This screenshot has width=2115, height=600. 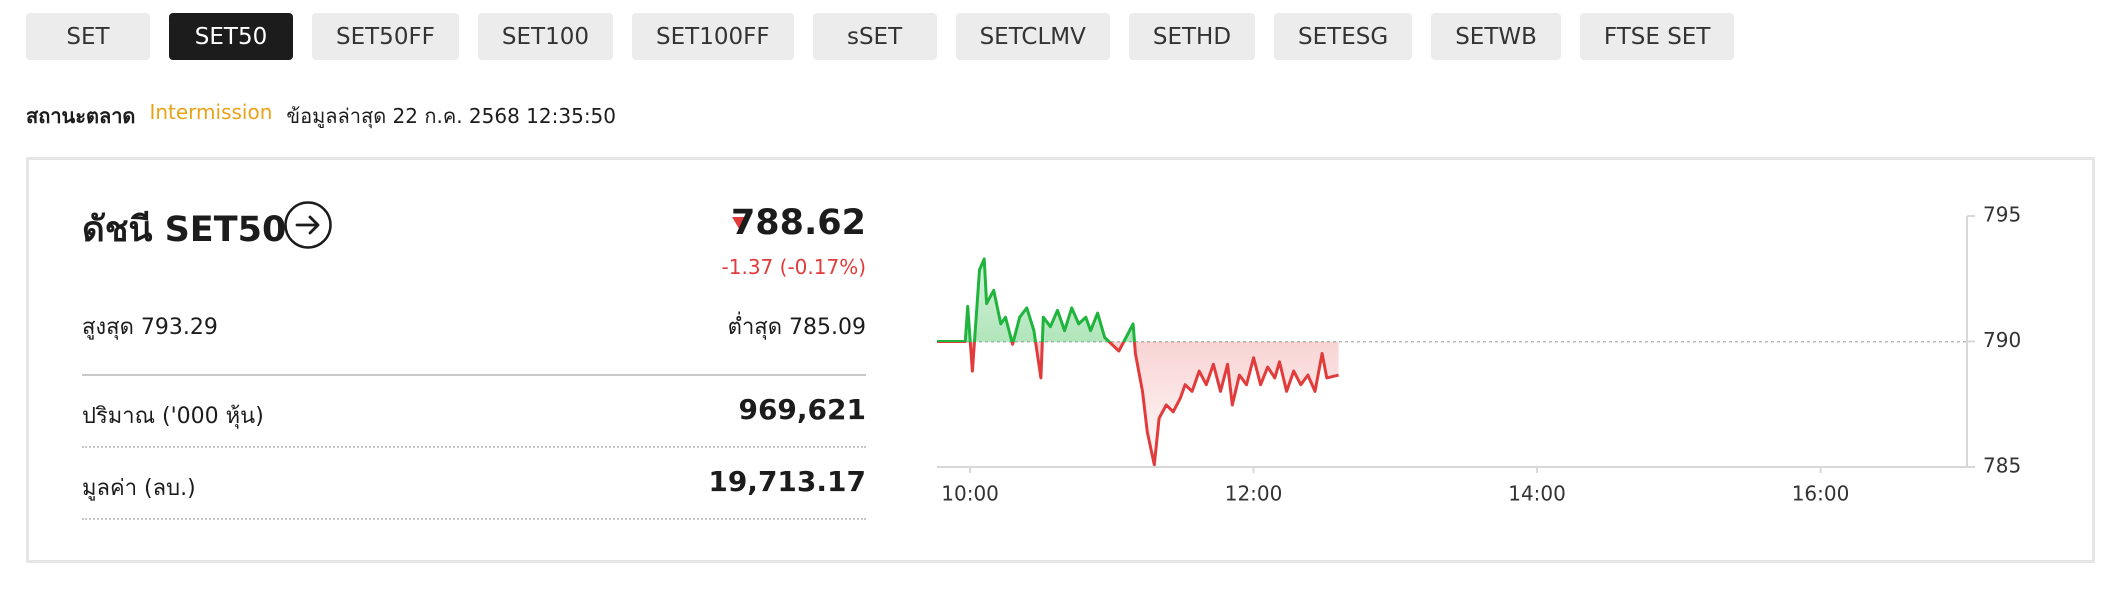 What do you see at coordinates (1343, 36) in the screenshot?
I see `index-tab: SETESG` at bounding box center [1343, 36].